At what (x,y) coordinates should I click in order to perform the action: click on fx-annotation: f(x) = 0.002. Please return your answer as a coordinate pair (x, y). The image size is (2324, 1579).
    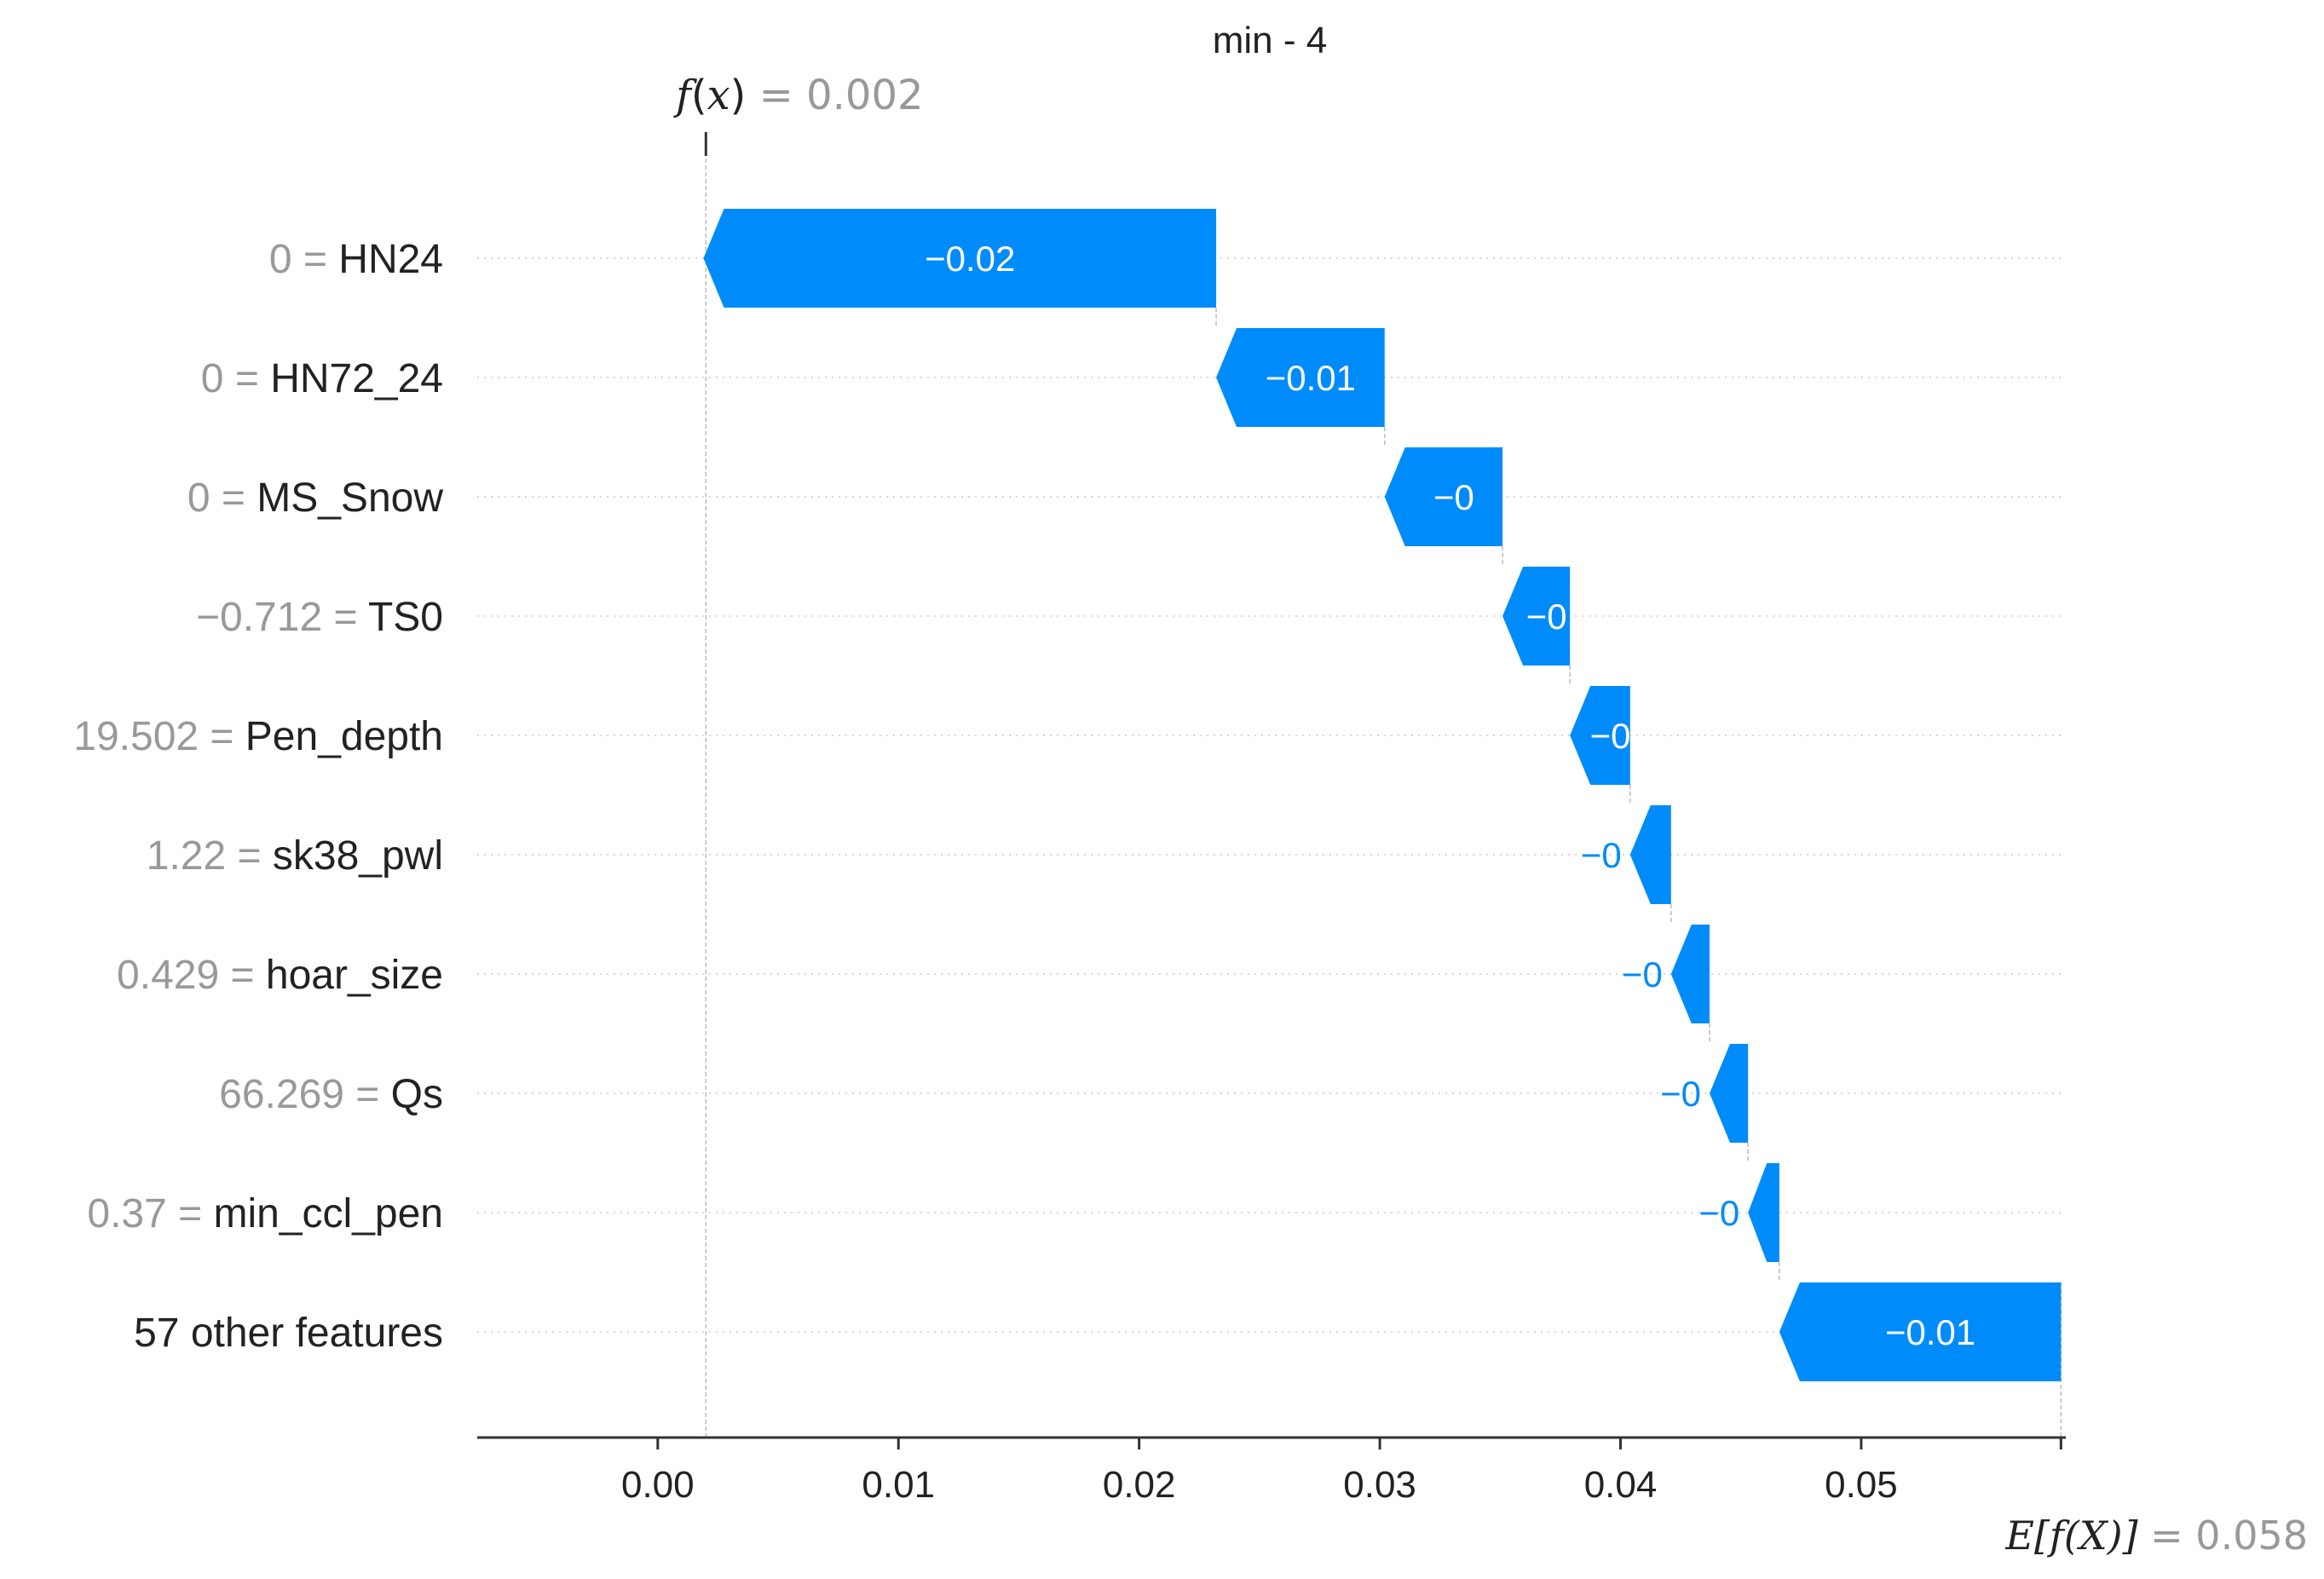
    Looking at the image, I should click on (798, 95).